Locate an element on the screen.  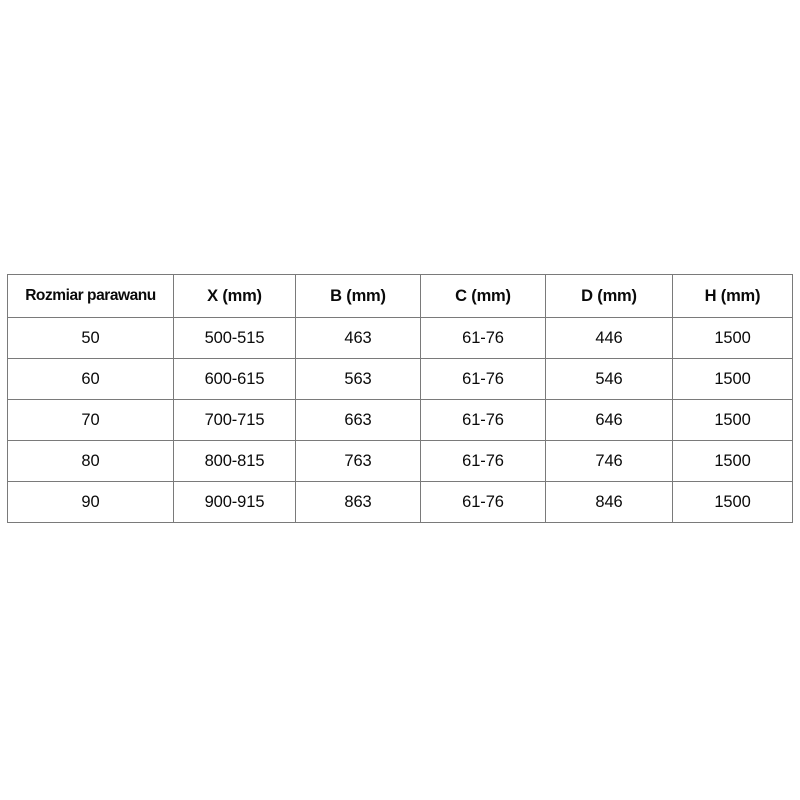
cell-b: 563 is located at coordinates (358, 379).